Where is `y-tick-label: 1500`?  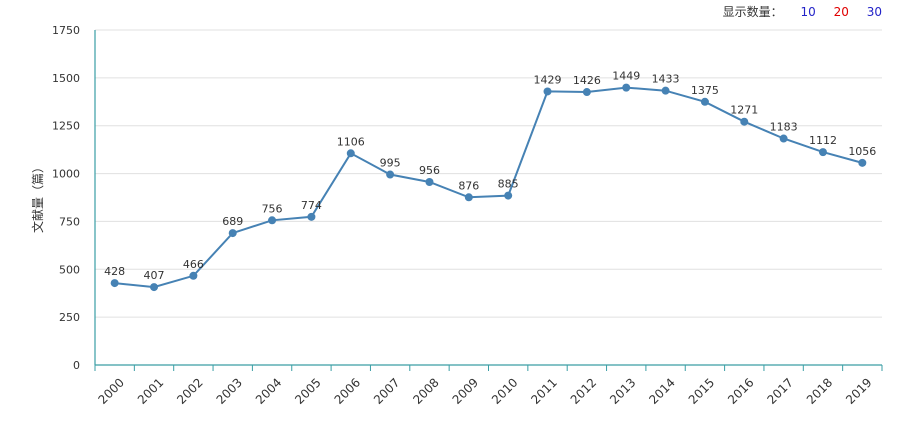
y-tick-label: 1500 is located at coordinates (66, 78).